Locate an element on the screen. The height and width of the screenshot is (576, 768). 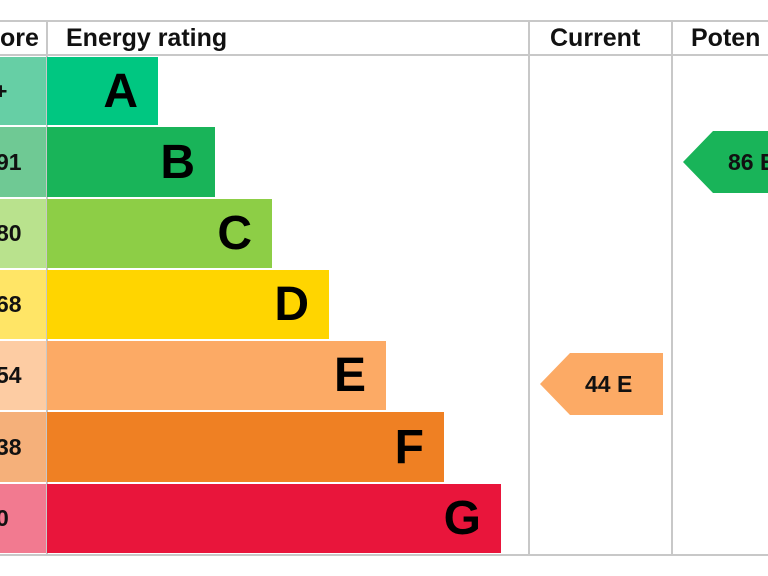
rating-bar-b: B is located at coordinates (131, 162).